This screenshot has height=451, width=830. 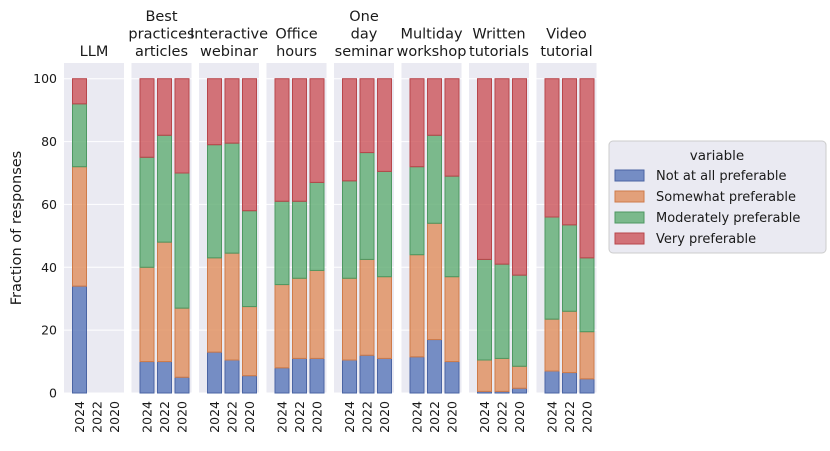 I want to click on y-axis-label: Fraction of responses, so click(x=17, y=228).